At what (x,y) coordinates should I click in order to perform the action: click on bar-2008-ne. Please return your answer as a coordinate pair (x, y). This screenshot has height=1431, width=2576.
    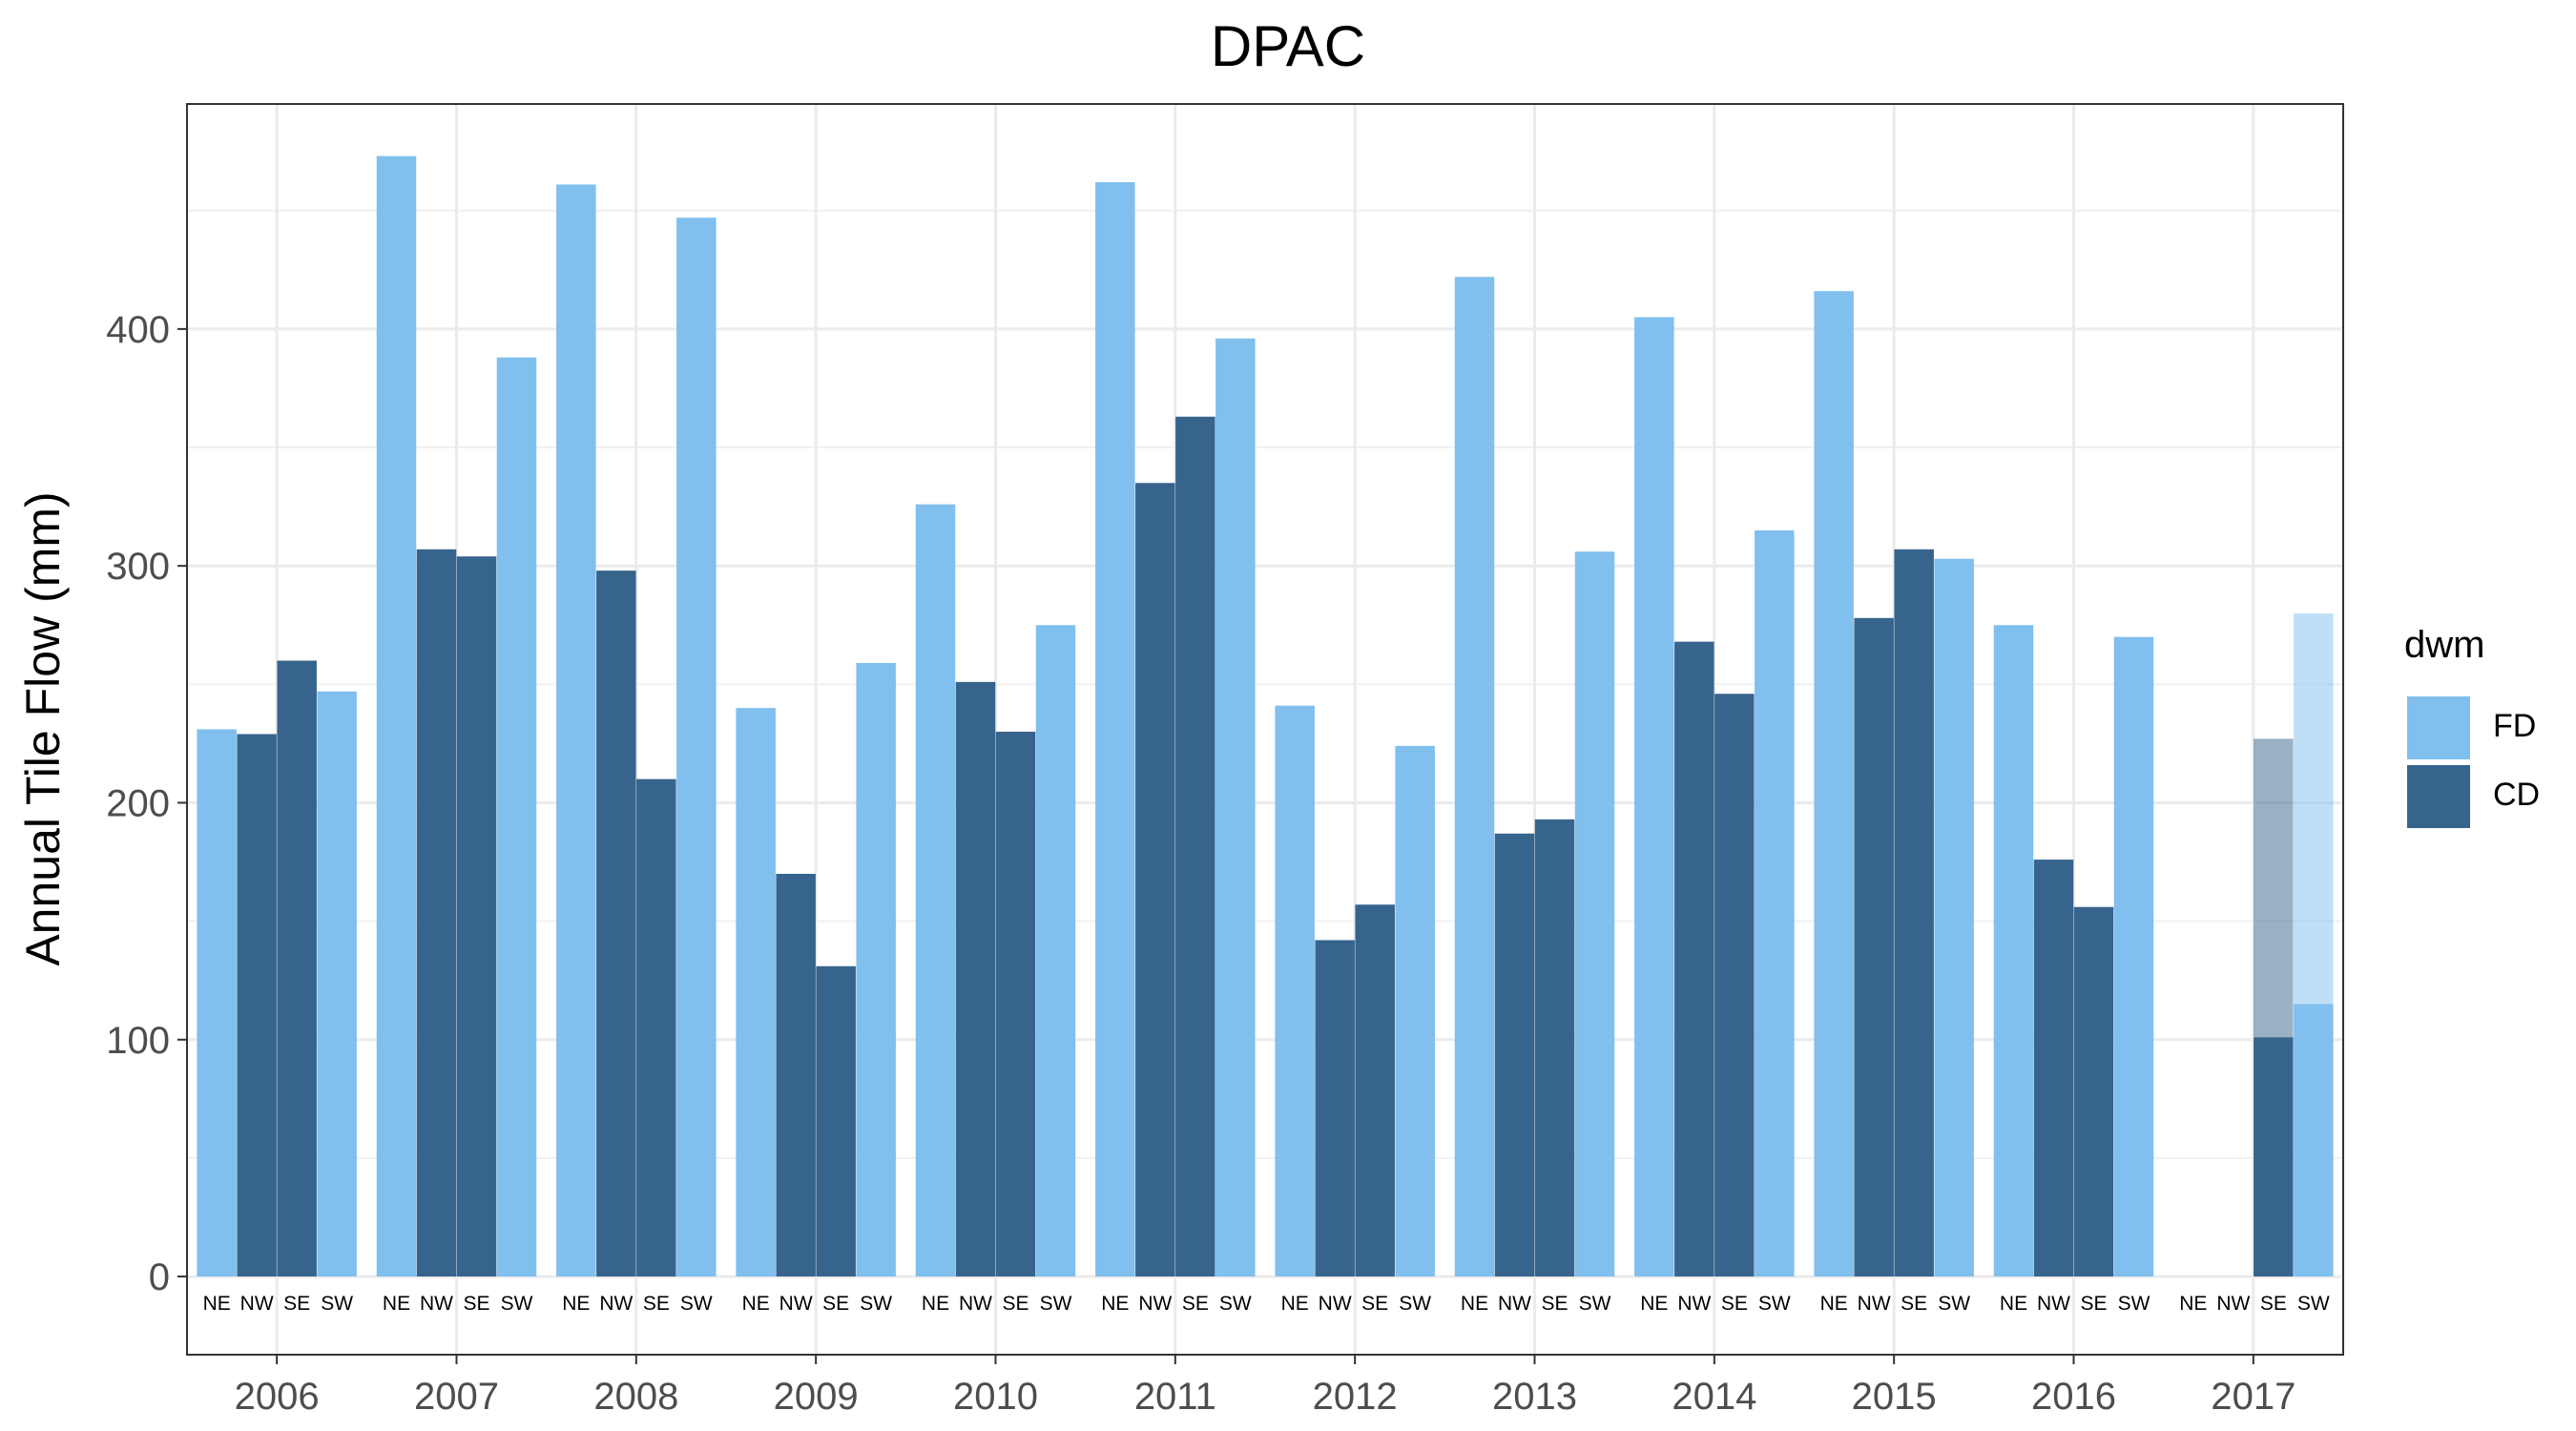
    Looking at the image, I should click on (576, 731).